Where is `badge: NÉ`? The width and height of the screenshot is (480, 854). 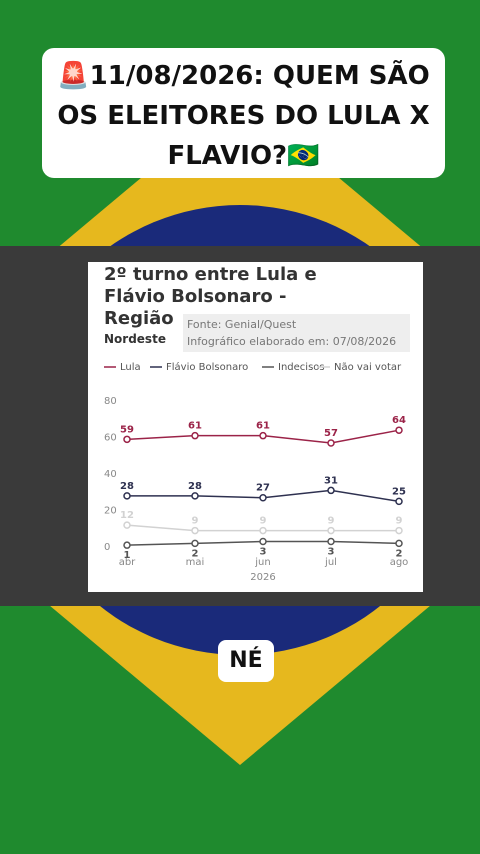 badge: NÉ is located at coordinates (246, 661).